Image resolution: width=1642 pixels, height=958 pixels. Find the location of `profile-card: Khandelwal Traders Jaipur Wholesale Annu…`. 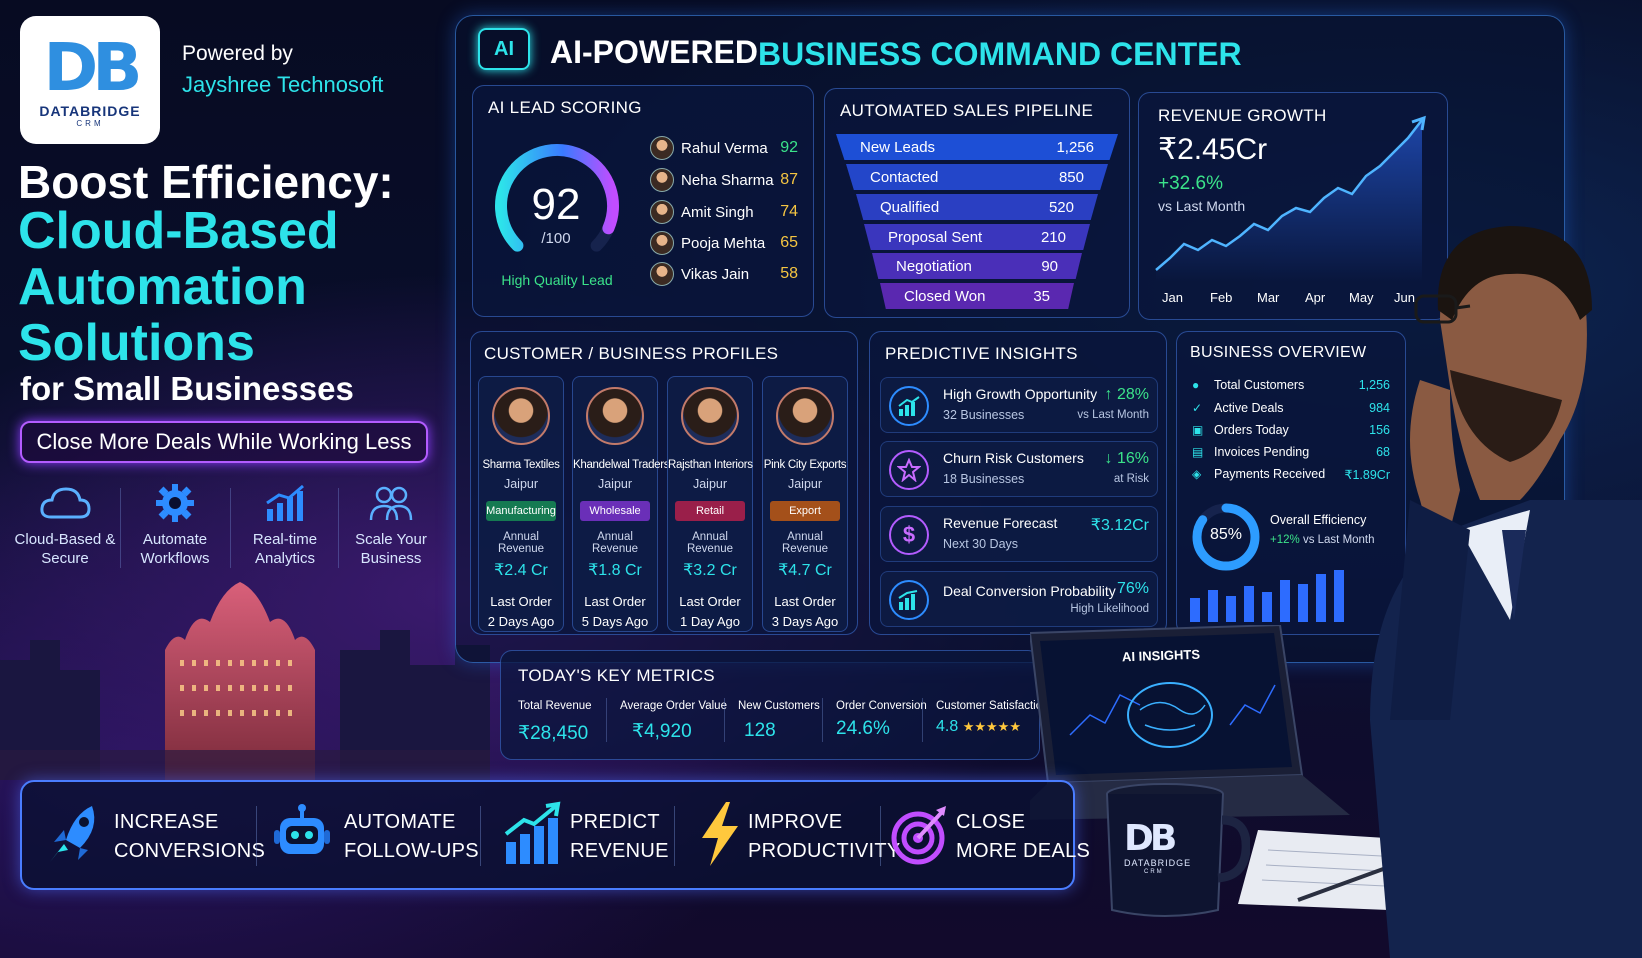

profile-card: Khandelwal Traders Jaipur Wholesale Annu… is located at coordinates (621, 504).